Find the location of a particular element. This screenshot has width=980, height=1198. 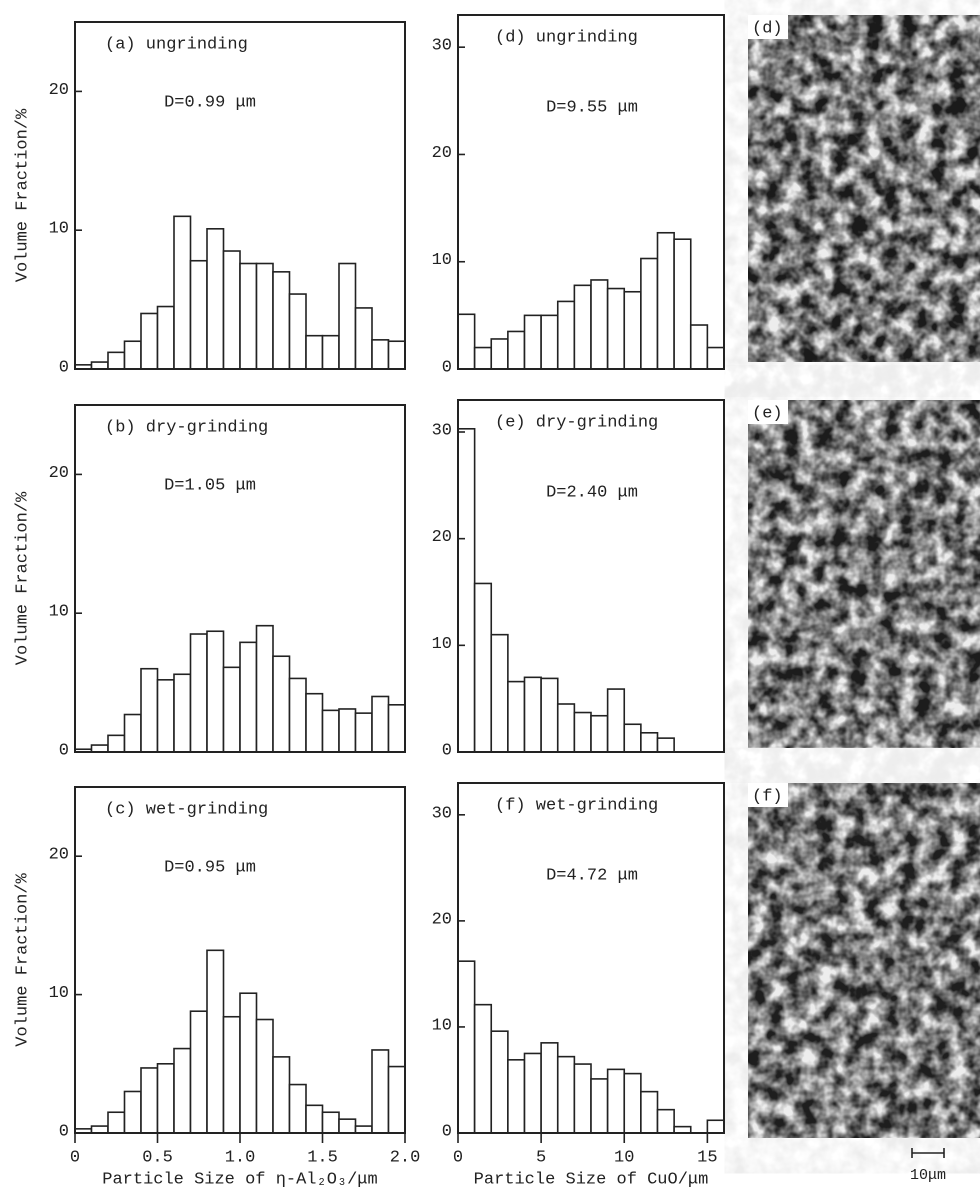

panel-annotation: D=4.72 μm is located at coordinates (592, 875).